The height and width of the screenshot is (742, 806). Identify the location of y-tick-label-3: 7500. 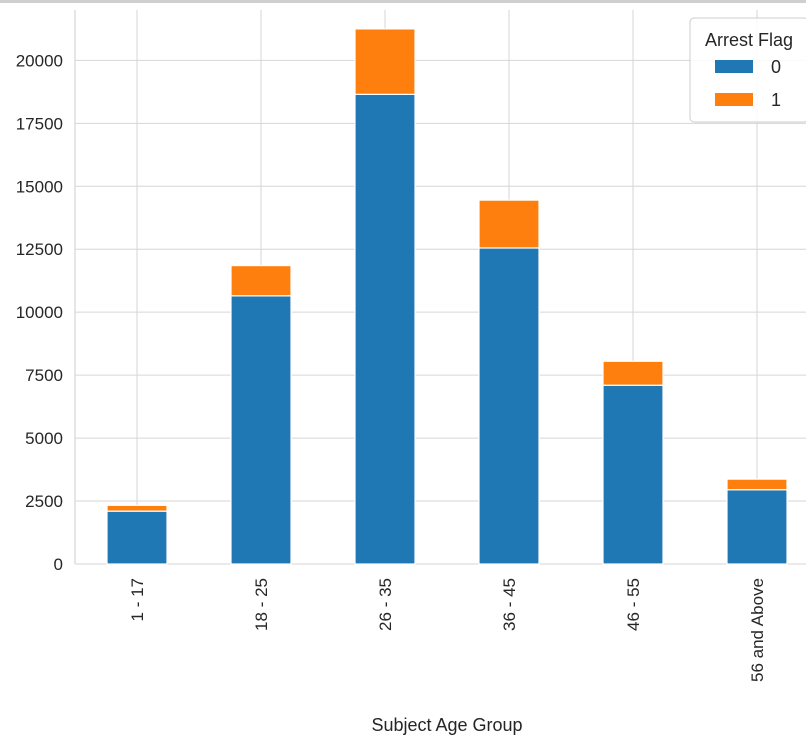
(44, 375).